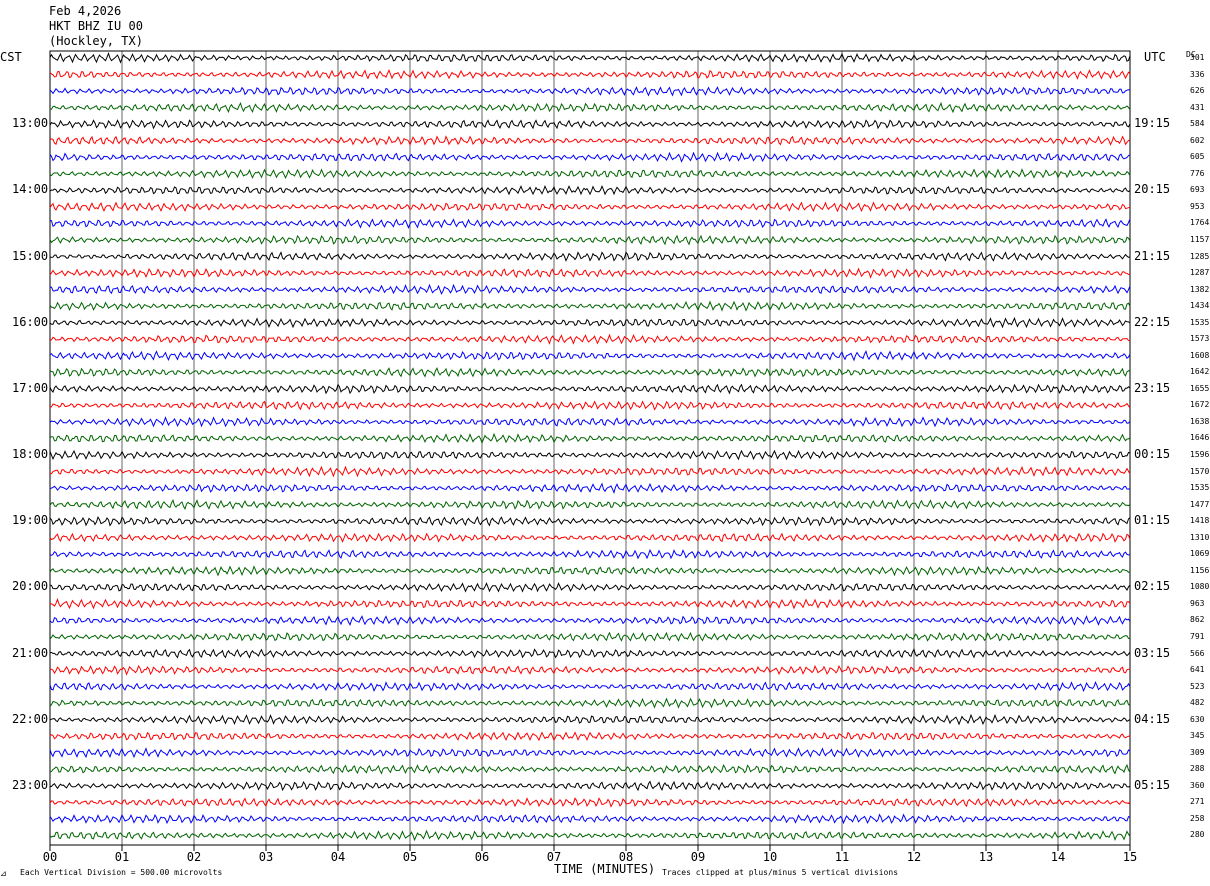 Image resolution: width=1210 pixels, height=886 pixels. Describe the element at coordinates (1200, 256) in the screenshot. I see `dc-offset-value: 1285` at that location.